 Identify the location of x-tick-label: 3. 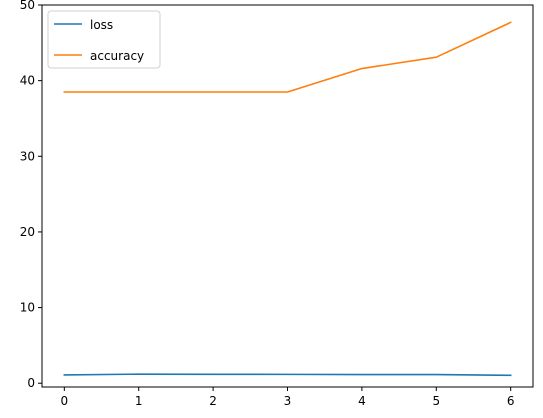
(288, 401).